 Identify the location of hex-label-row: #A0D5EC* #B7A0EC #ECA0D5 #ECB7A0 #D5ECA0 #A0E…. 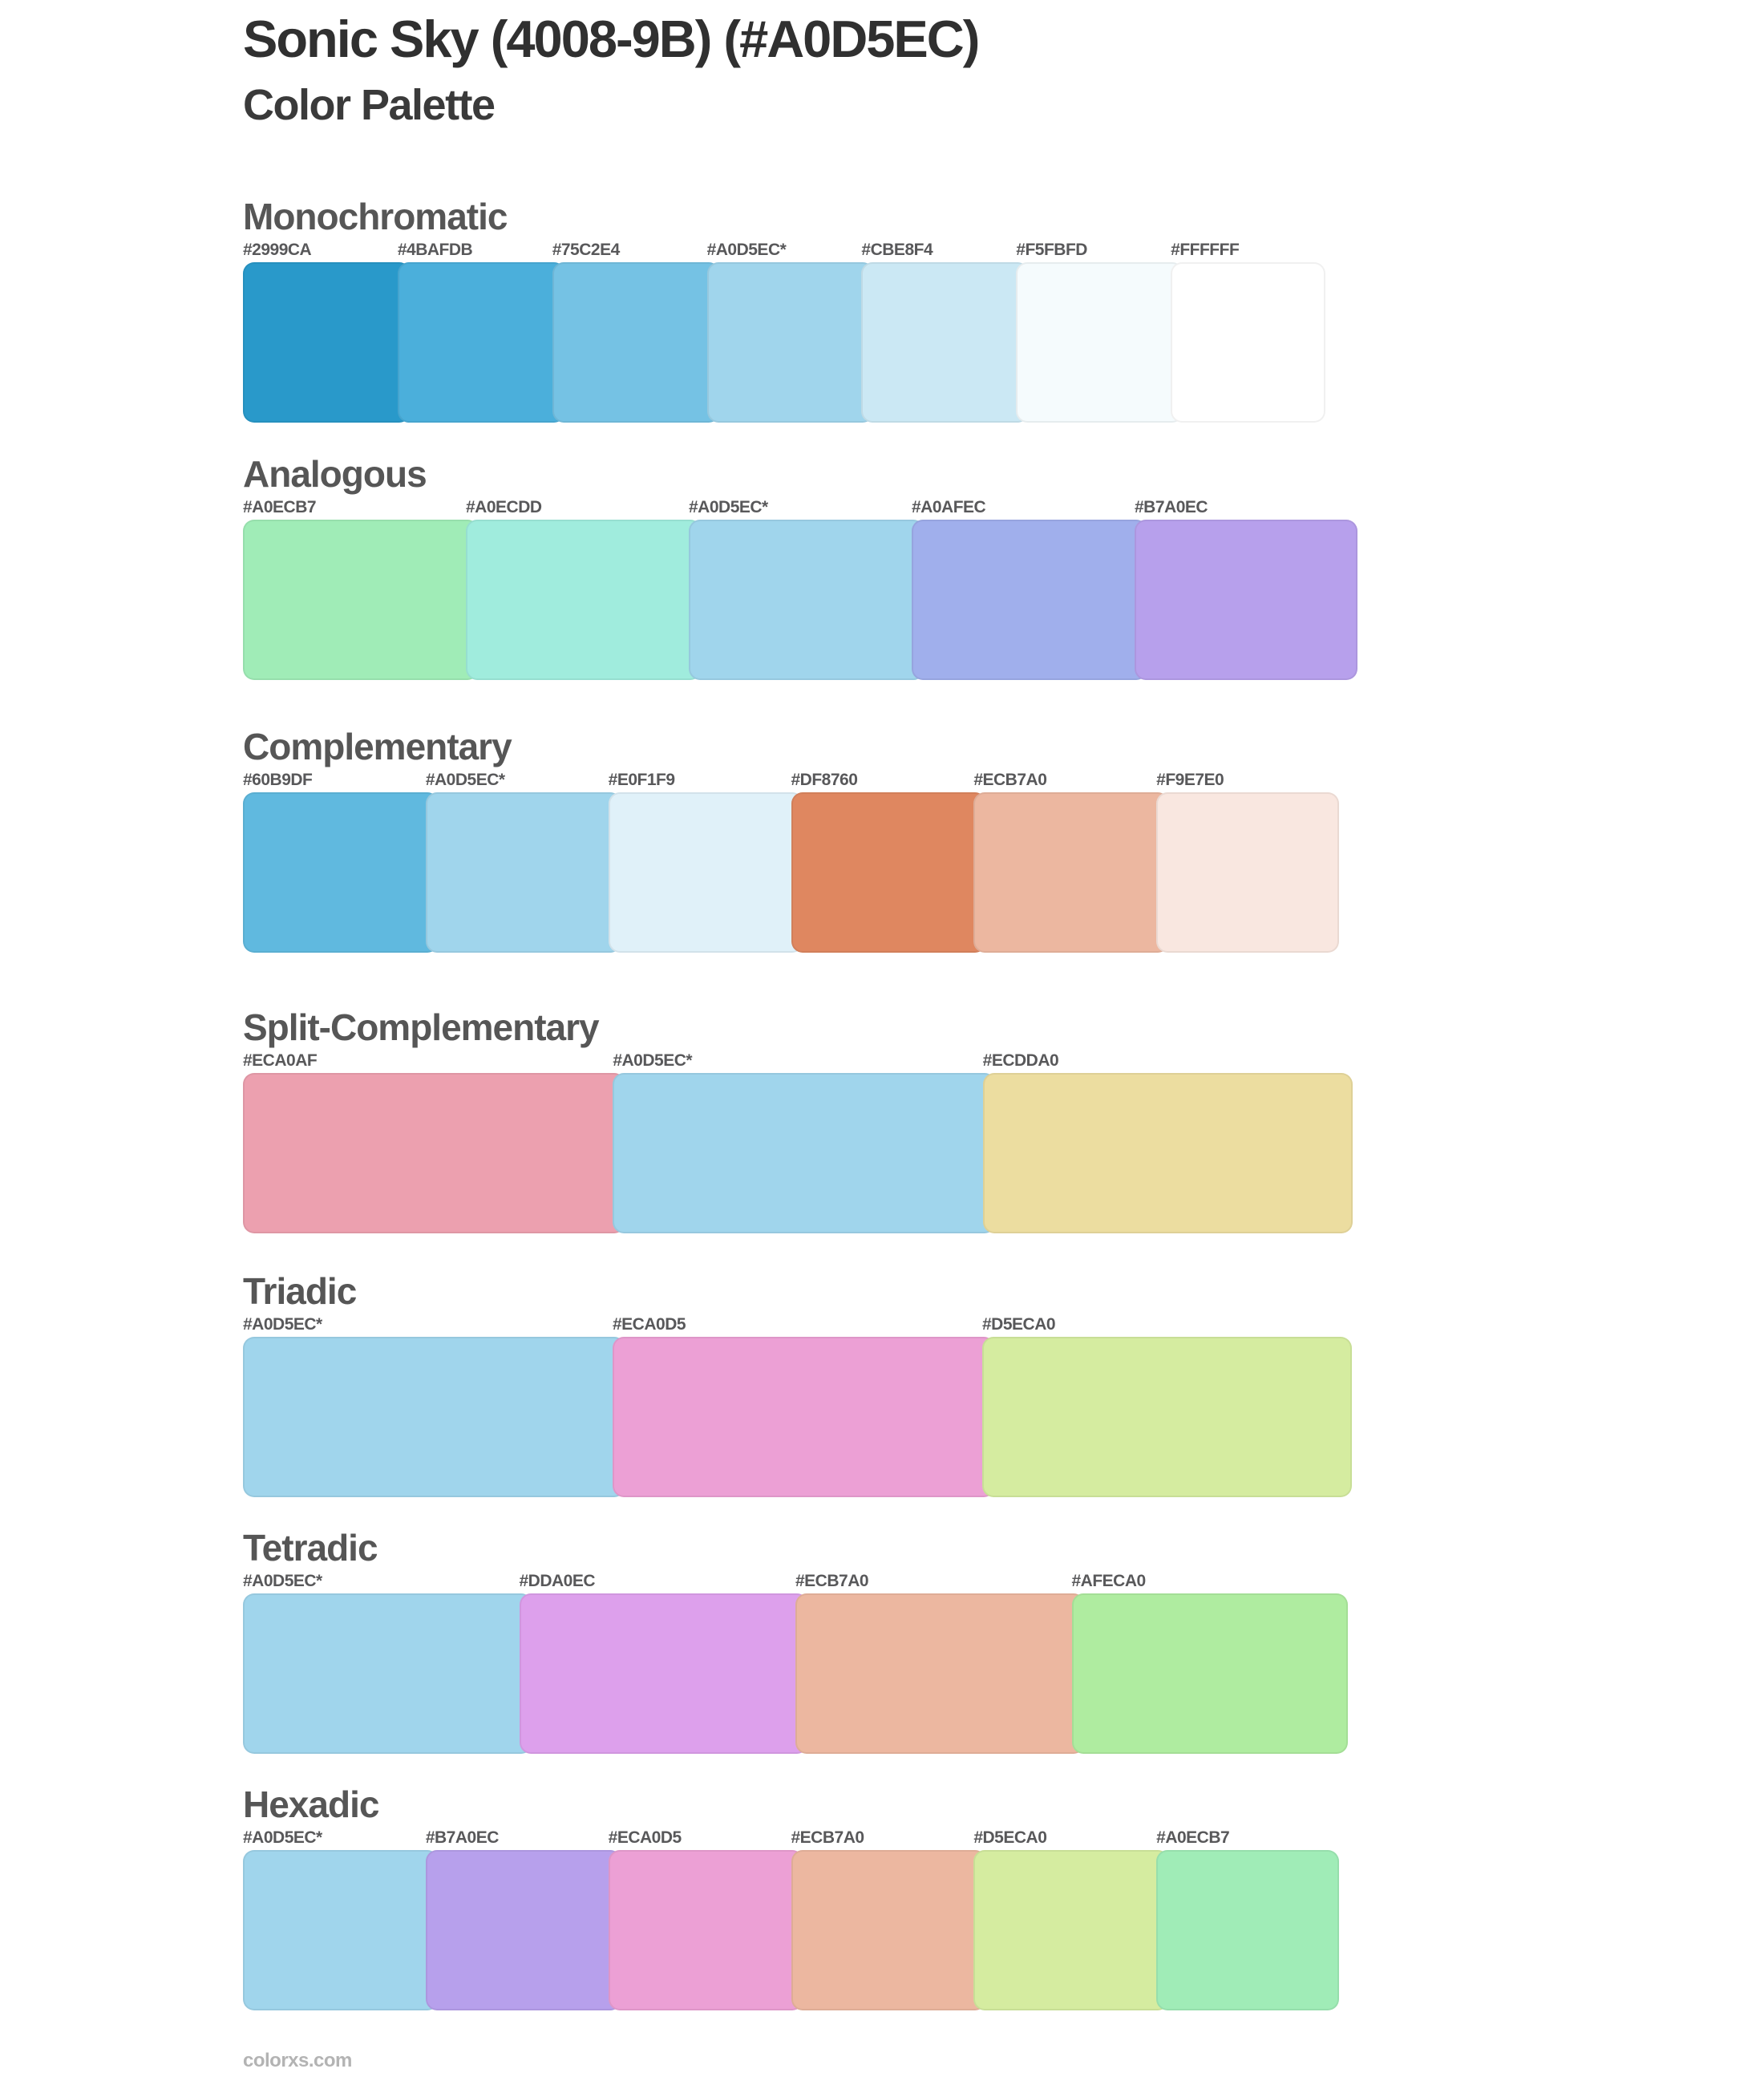
(791, 1837).